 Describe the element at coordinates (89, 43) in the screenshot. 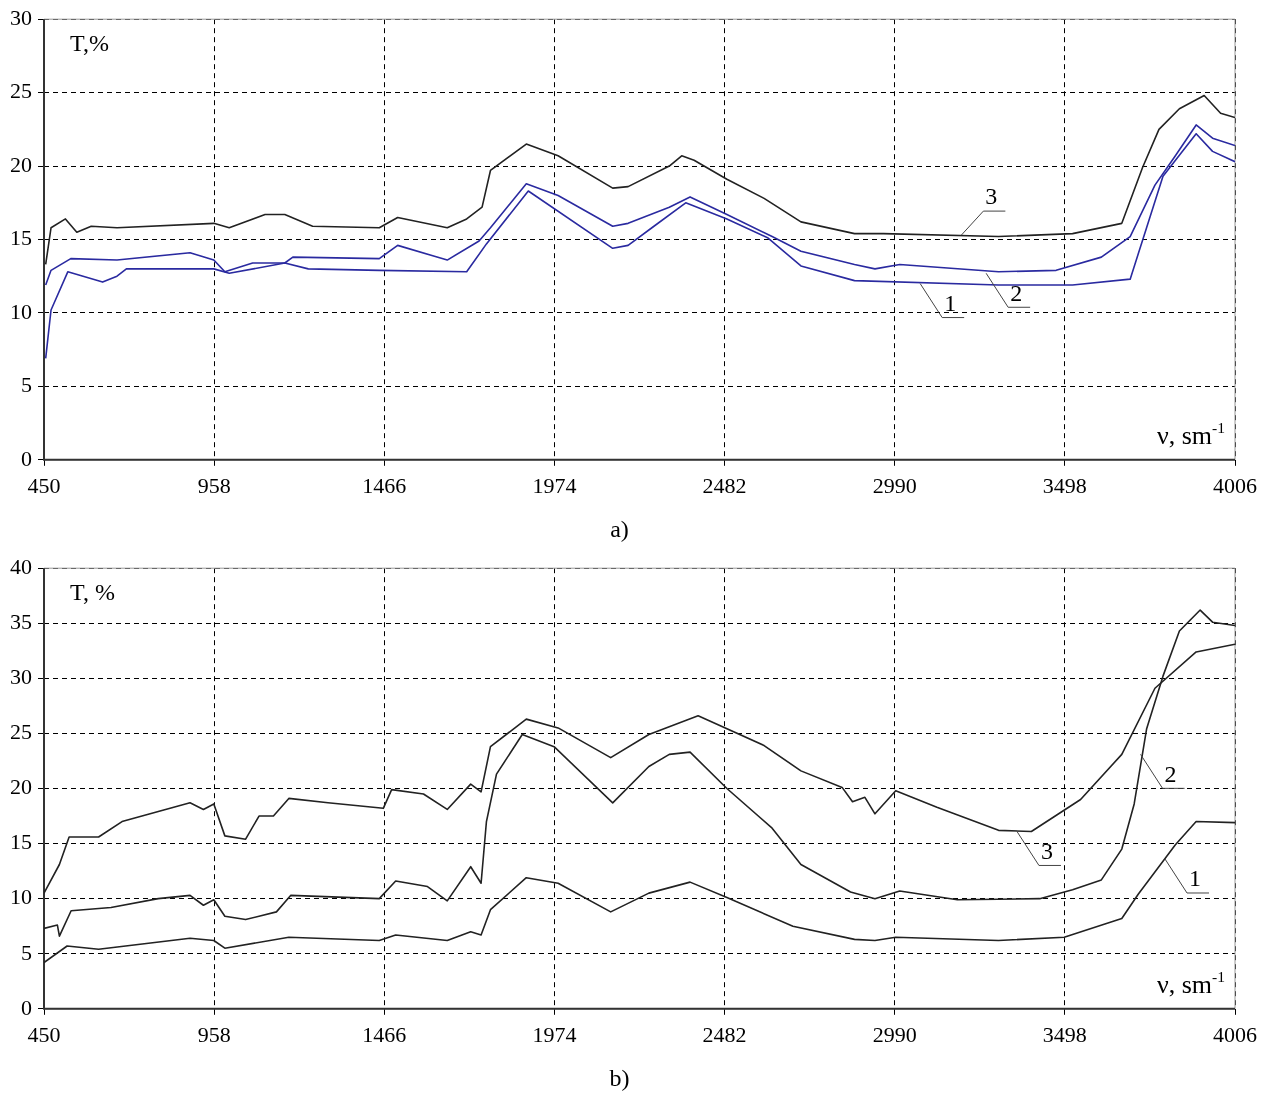

I see `y-axis-title: T,%` at that location.